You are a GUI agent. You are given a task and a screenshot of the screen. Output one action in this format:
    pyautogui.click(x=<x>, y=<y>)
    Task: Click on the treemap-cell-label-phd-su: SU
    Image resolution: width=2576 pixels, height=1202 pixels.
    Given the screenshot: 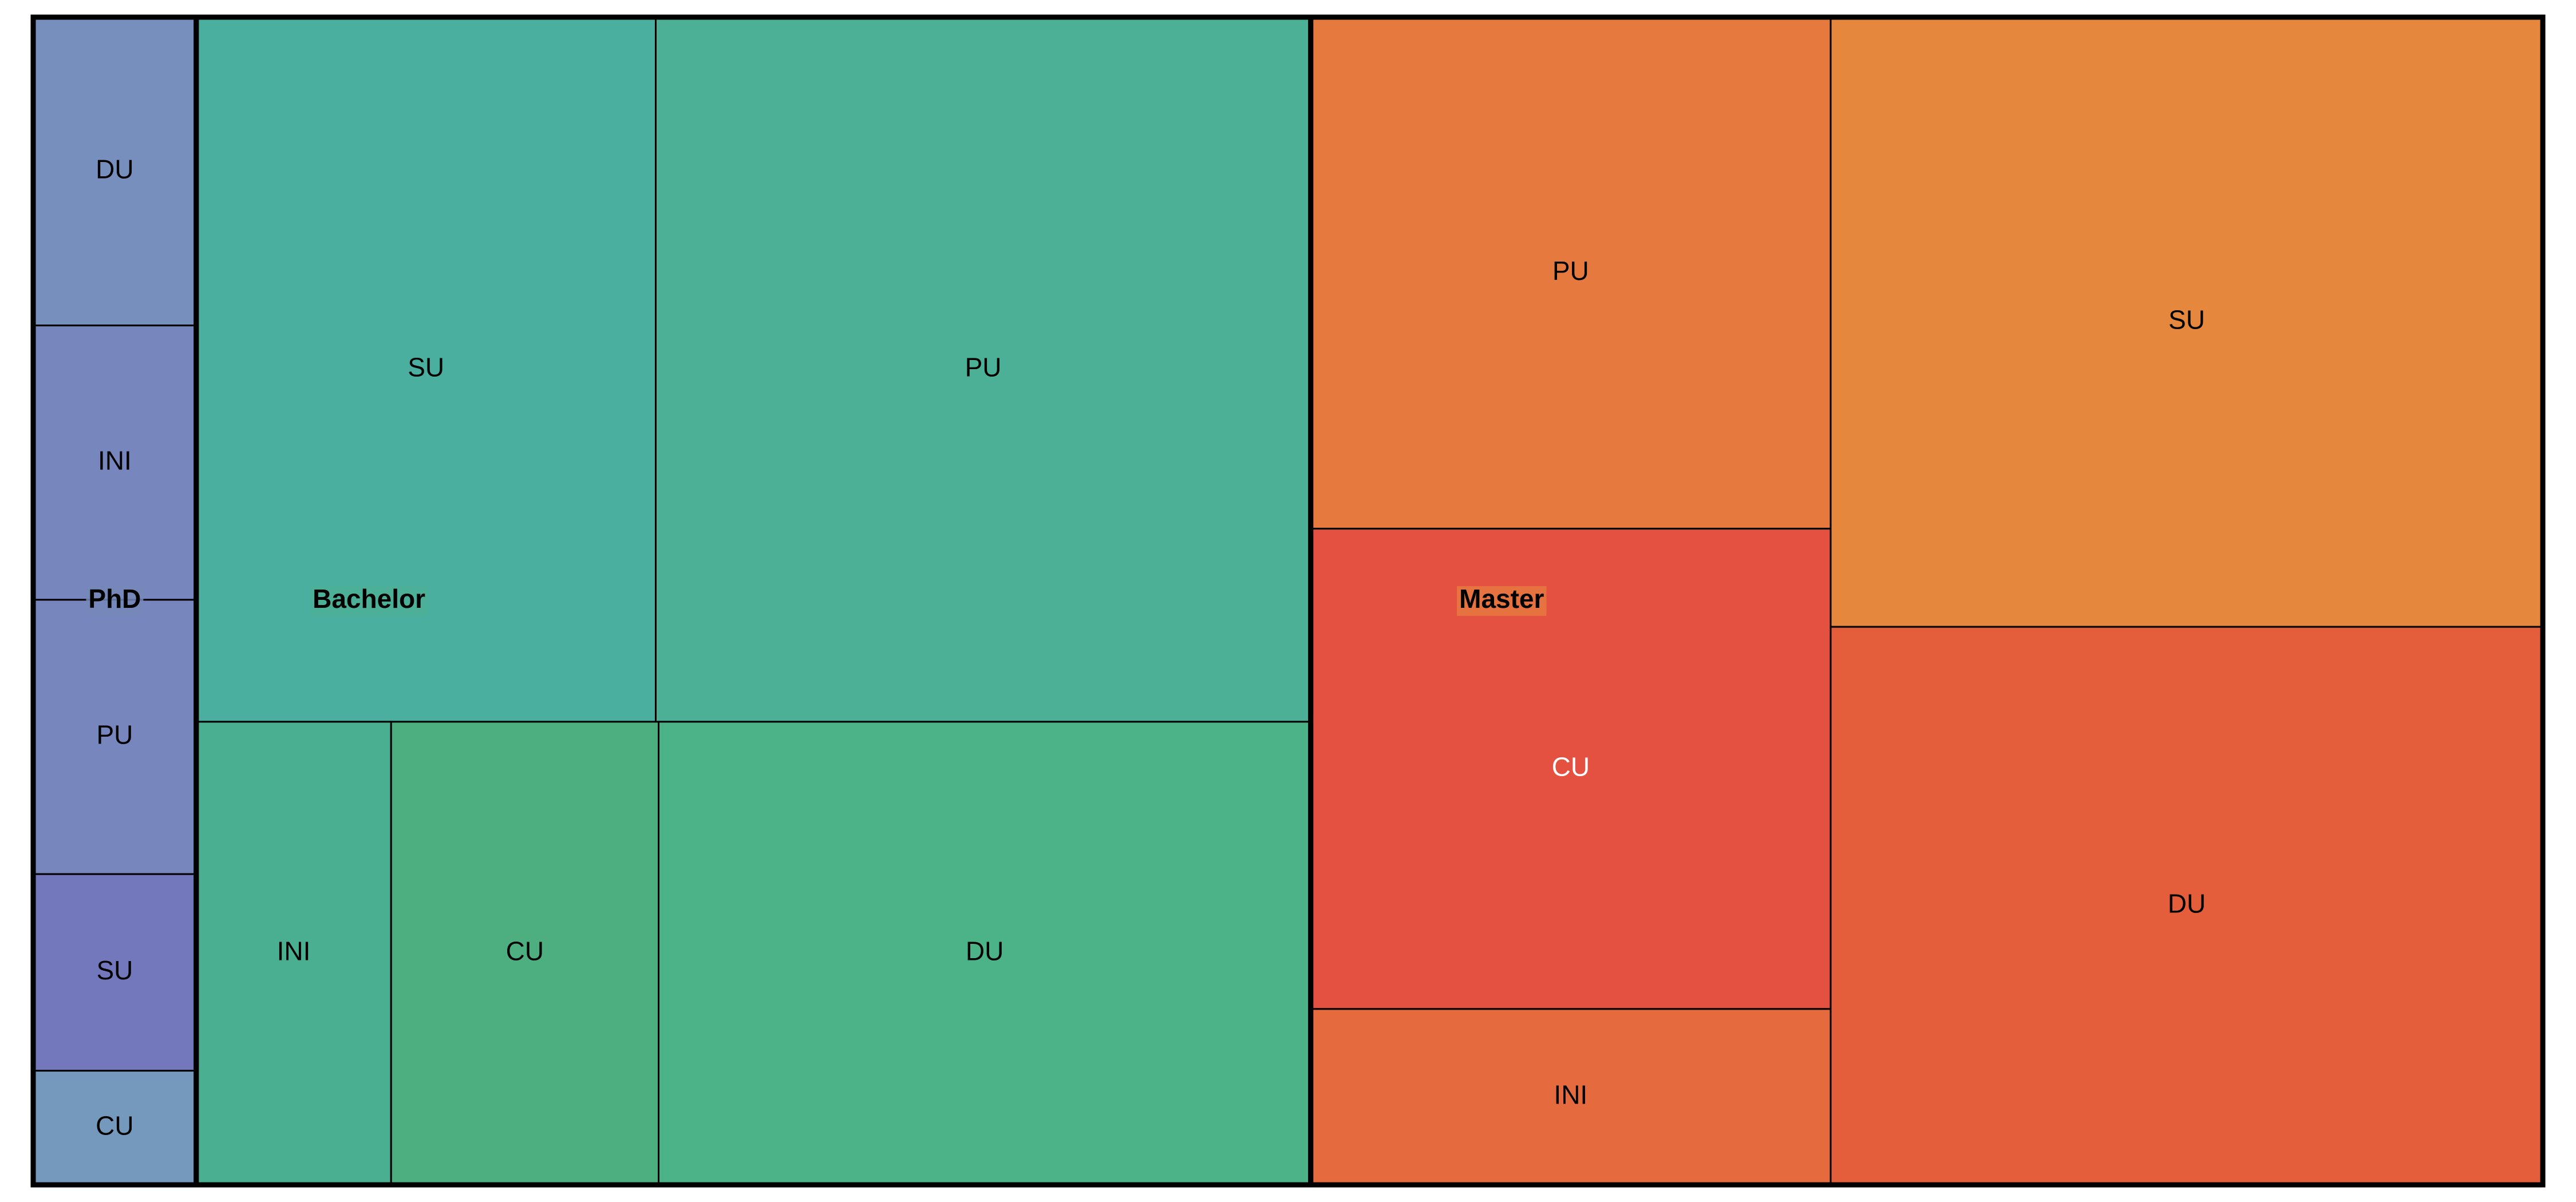 What is the action you would take?
    pyautogui.click(x=114, y=970)
    